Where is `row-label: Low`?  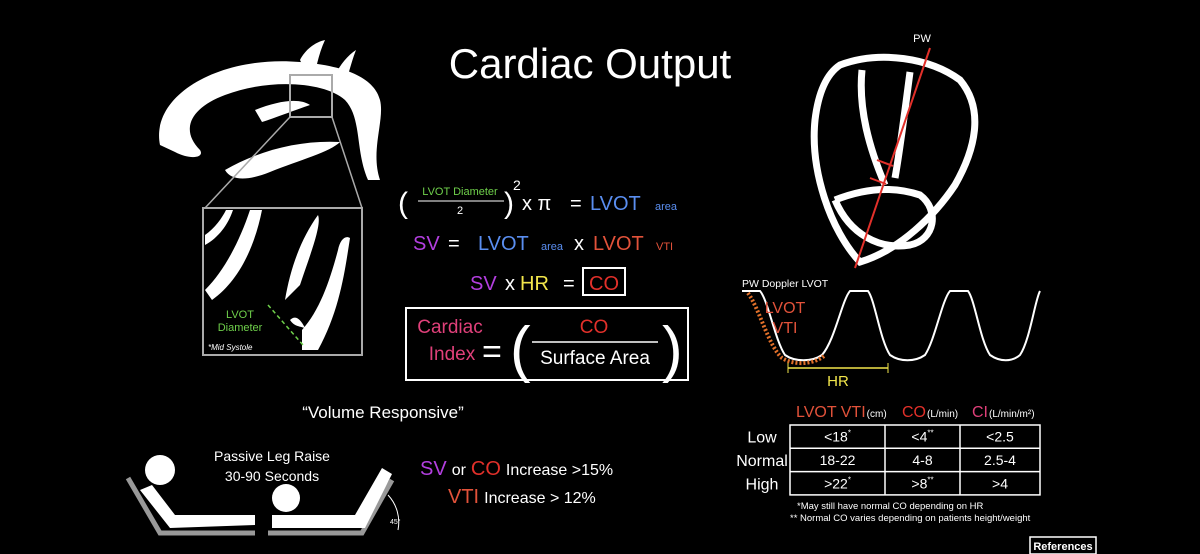 row-label: Low is located at coordinates (762, 438).